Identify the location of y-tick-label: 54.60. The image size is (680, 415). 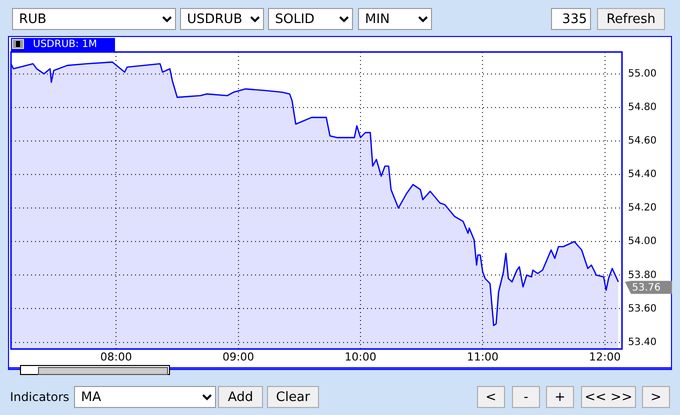
(642, 141).